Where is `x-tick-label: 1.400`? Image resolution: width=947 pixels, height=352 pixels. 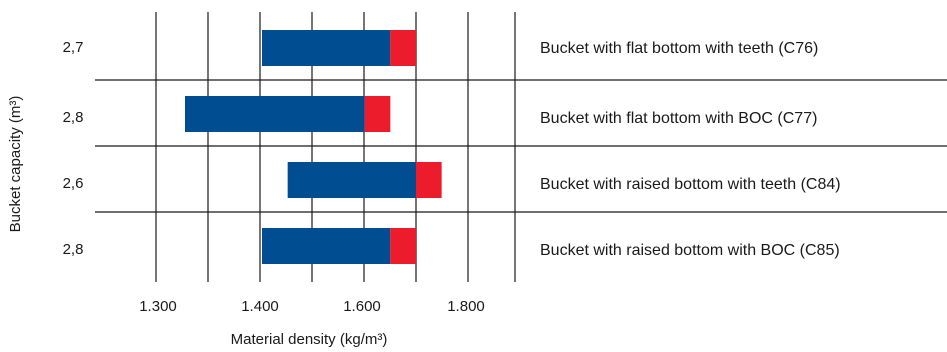 x-tick-label: 1.400 is located at coordinates (260, 306).